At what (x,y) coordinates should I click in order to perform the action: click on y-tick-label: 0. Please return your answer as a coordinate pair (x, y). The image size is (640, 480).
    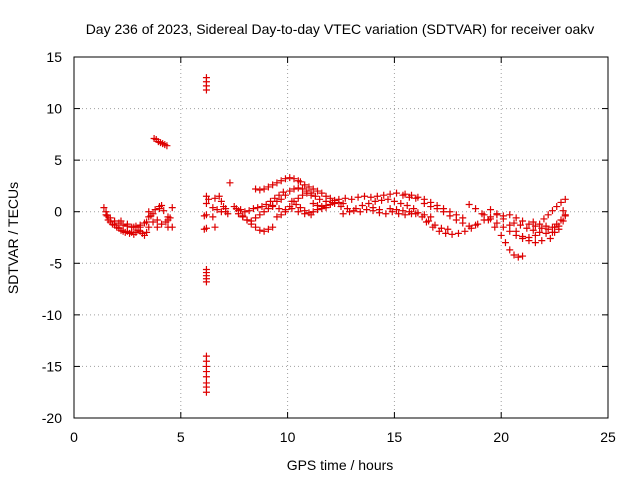
    Looking at the image, I should click on (58, 212).